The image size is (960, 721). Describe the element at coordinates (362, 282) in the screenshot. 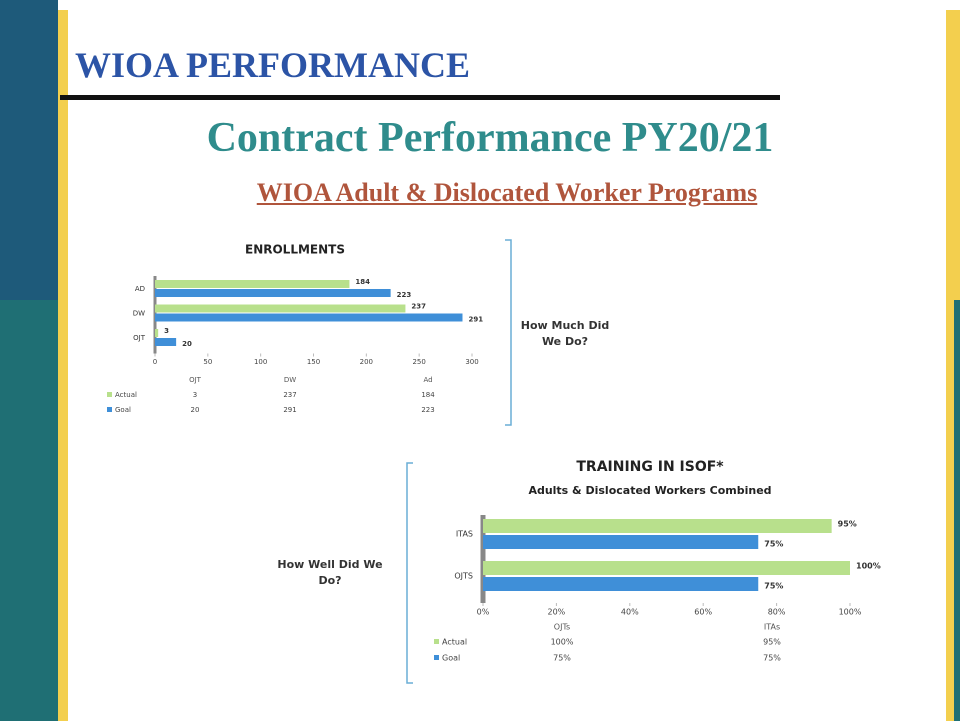

I see `value-label: 184` at that location.